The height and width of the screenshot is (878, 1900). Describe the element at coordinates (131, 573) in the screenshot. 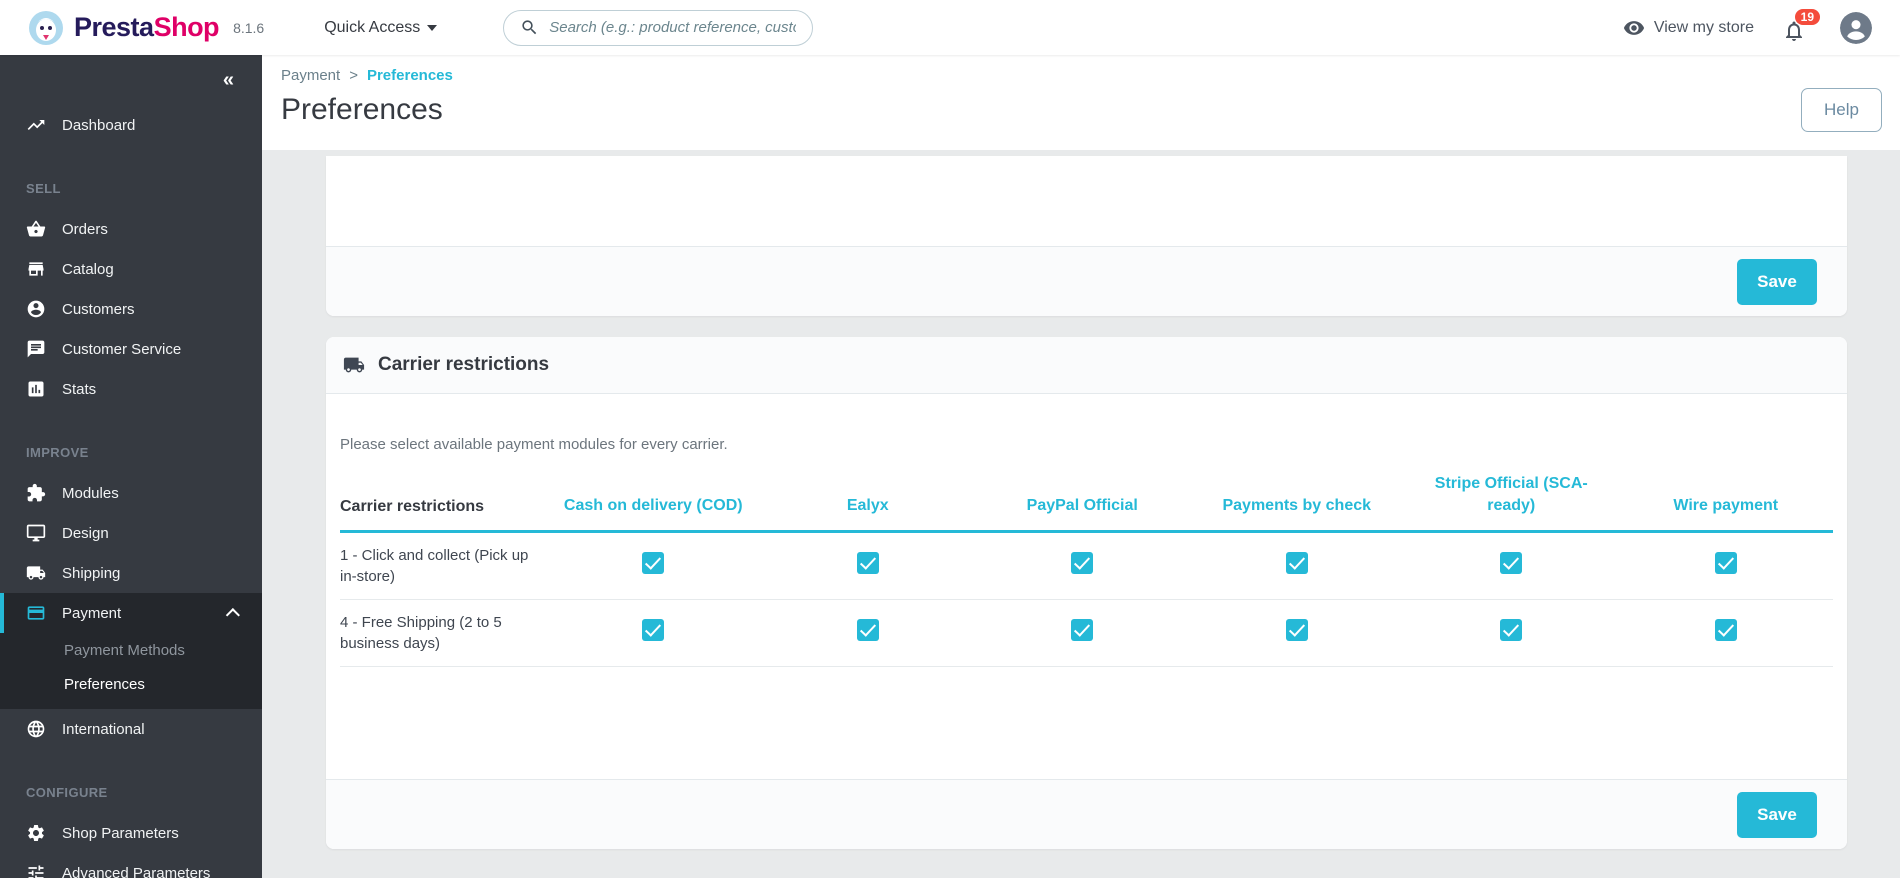

I see `sidebar-item-shipping: Shipping` at that location.